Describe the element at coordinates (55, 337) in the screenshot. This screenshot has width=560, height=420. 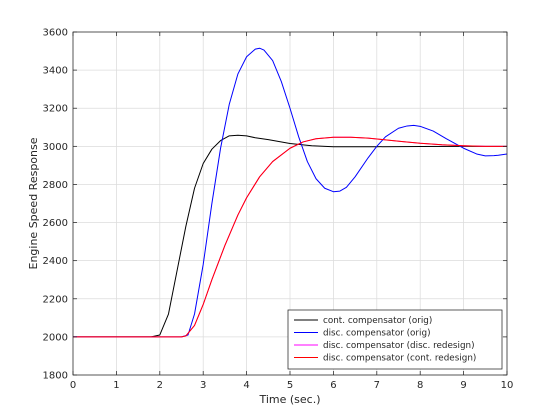
I see `y-tick-label: 2000` at that location.